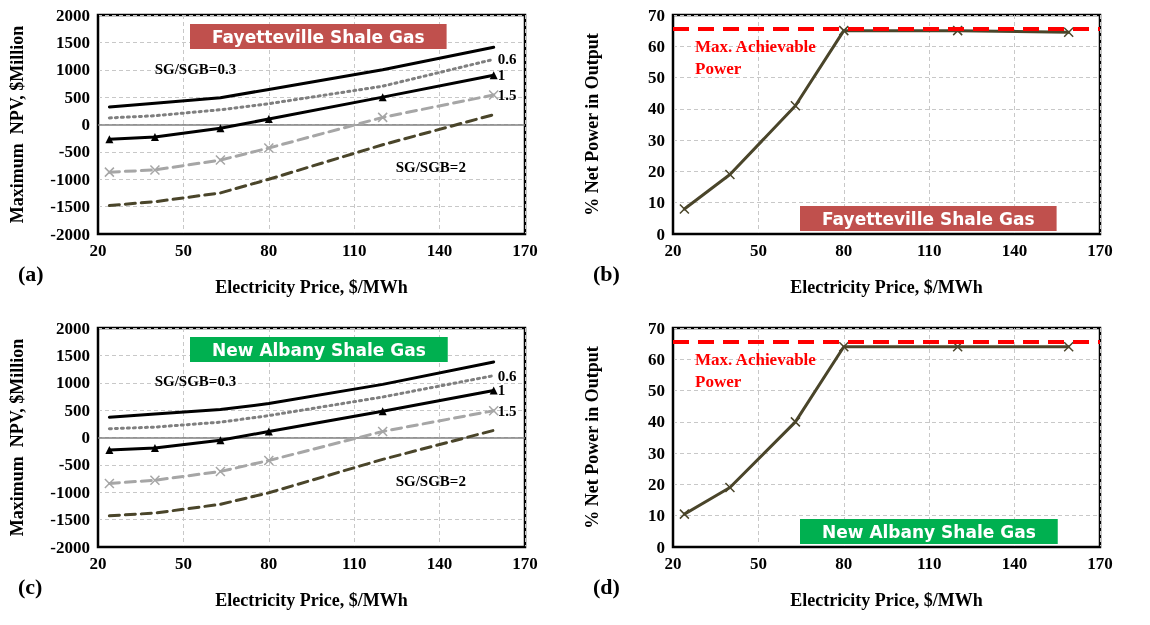 The image size is (1150, 625). Describe the element at coordinates (319, 349) in the screenshot. I see `text: New Albany Shale Gas` at that location.